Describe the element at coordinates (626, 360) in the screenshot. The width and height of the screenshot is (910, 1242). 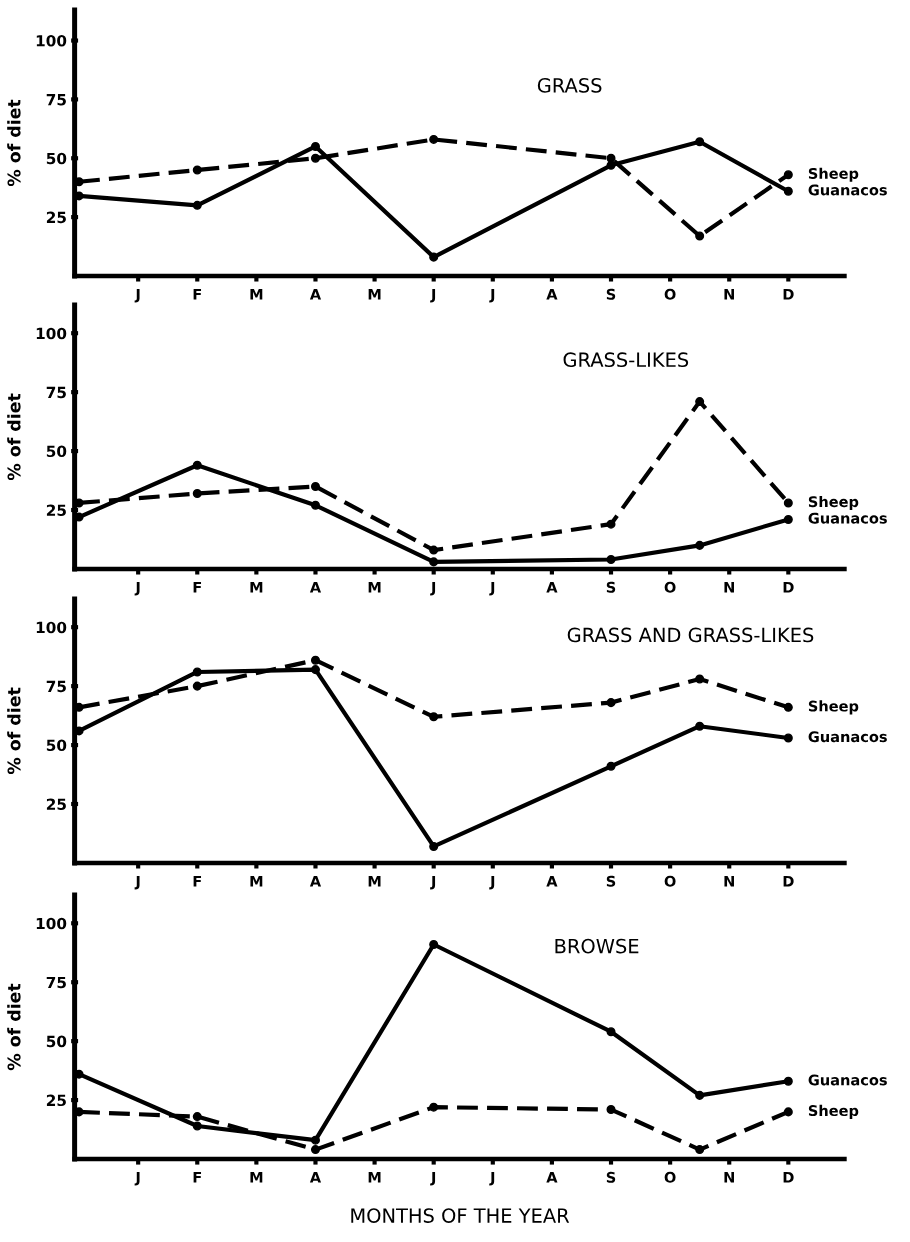
I see `text: GRASS-LIKES` at that location.